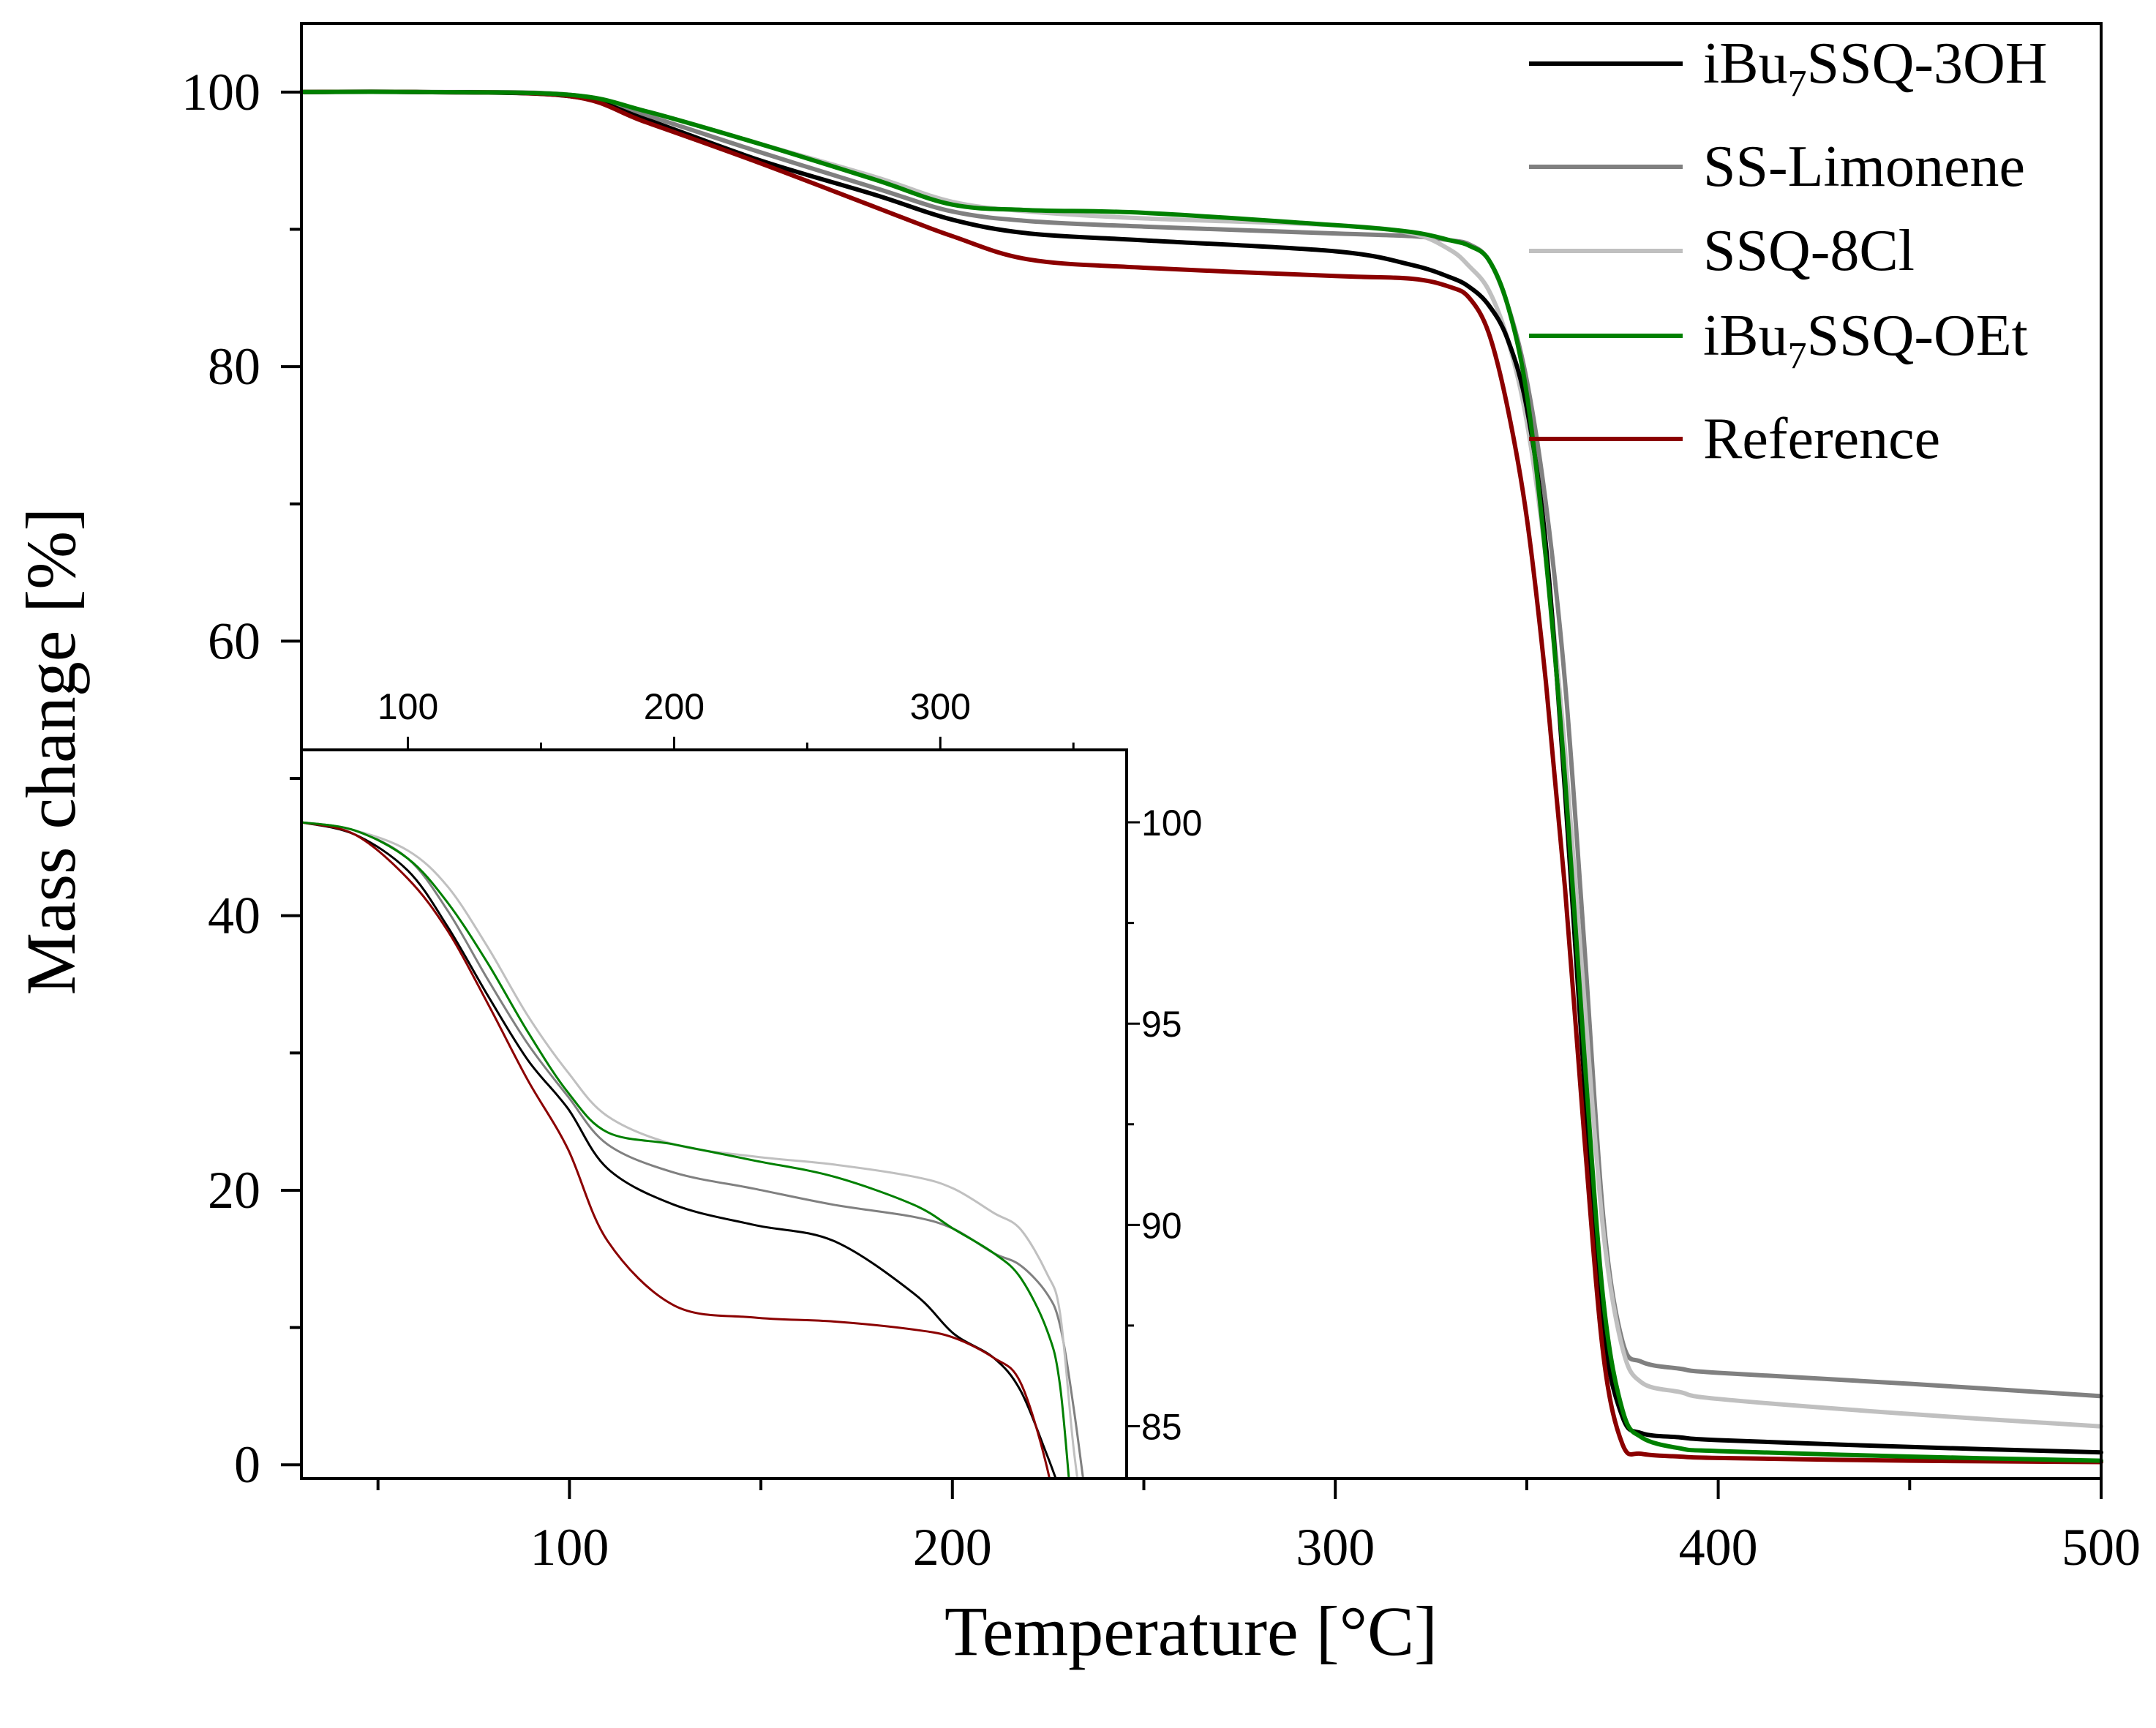  What do you see at coordinates (1821, 439) in the screenshot?
I see `legend-label-reference: Reference` at bounding box center [1821, 439].